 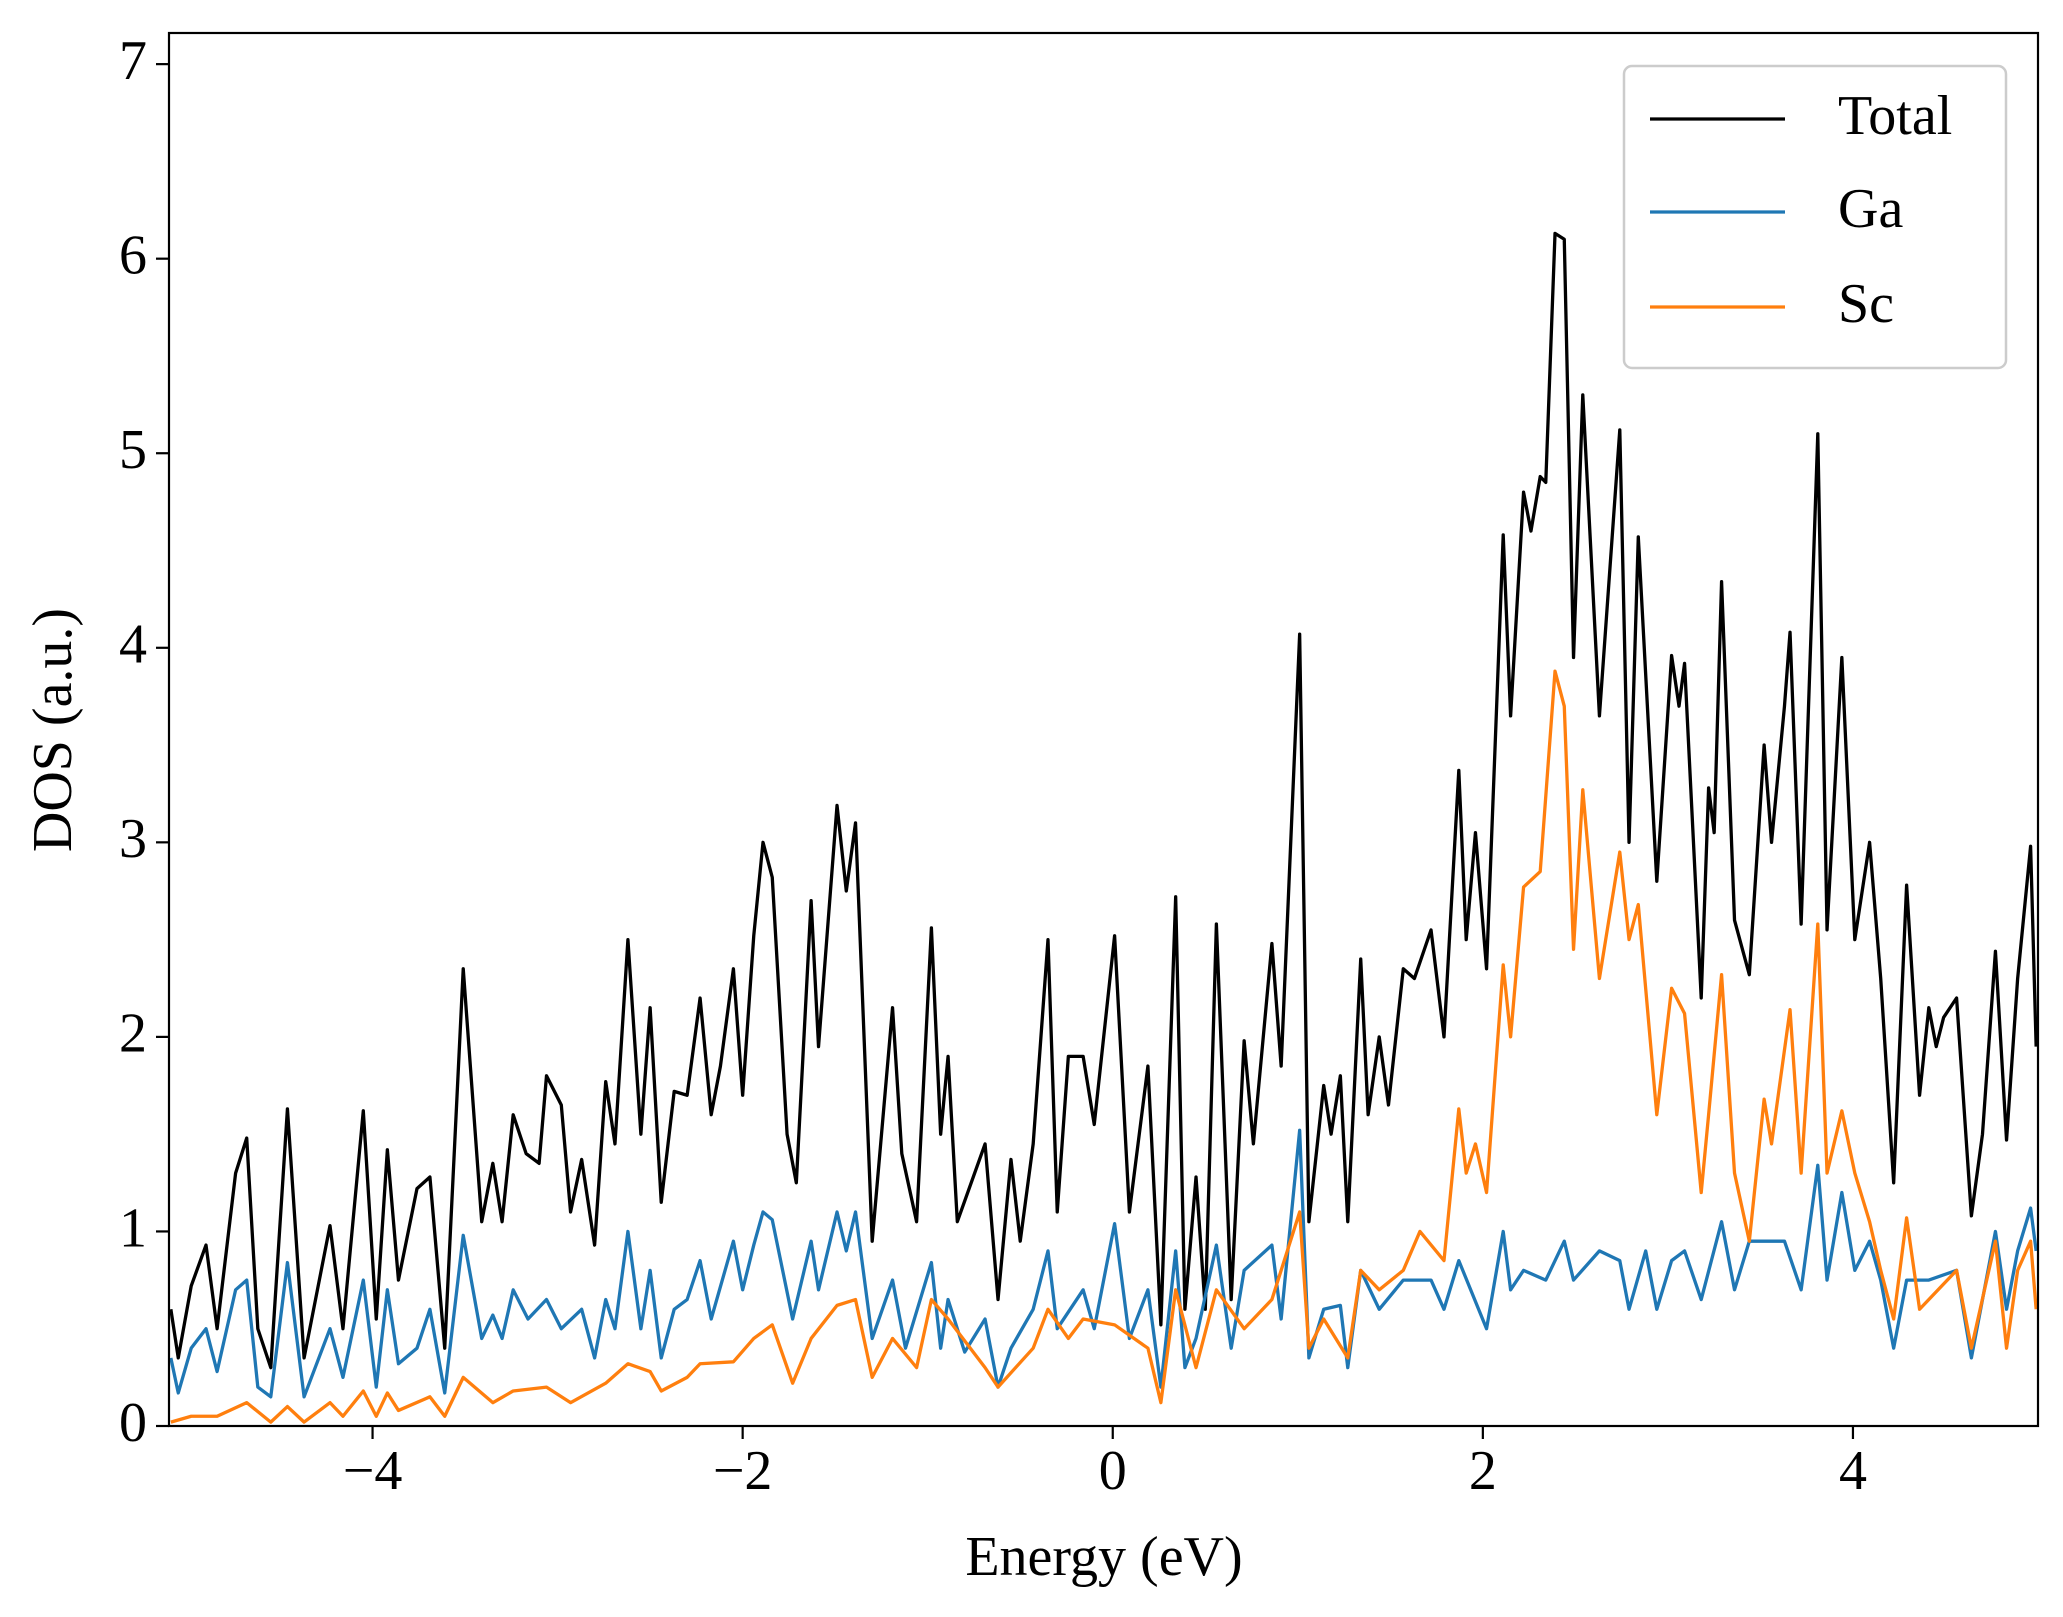 What do you see at coordinates (1103, 1557) in the screenshot?
I see `x-axis-label: Energy (eV)` at bounding box center [1103, 1557].